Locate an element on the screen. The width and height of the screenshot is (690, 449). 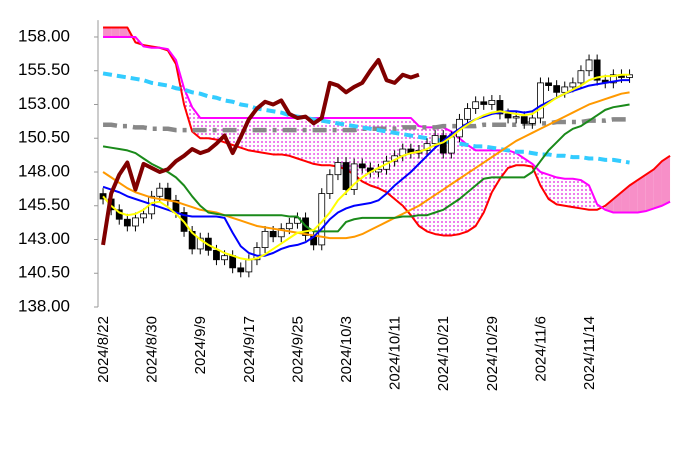
y-tick-label: 138.00 is located at coordinates (44, 305).